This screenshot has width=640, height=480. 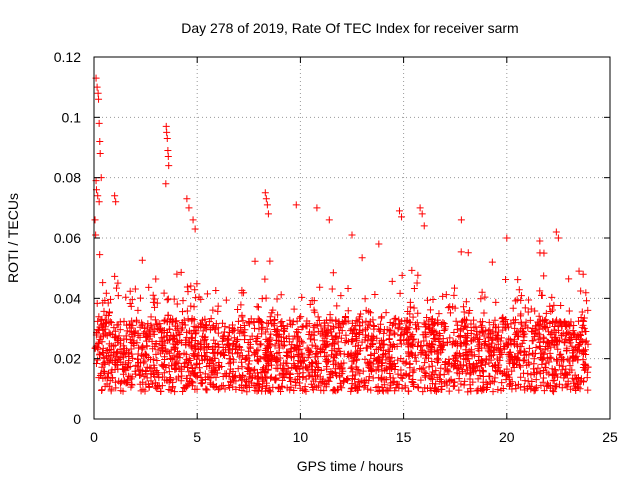 What do you see at coordinates (610, 437) in the screenshot?
I see `x-tick-label: 25` at bounding box center [610, 437].